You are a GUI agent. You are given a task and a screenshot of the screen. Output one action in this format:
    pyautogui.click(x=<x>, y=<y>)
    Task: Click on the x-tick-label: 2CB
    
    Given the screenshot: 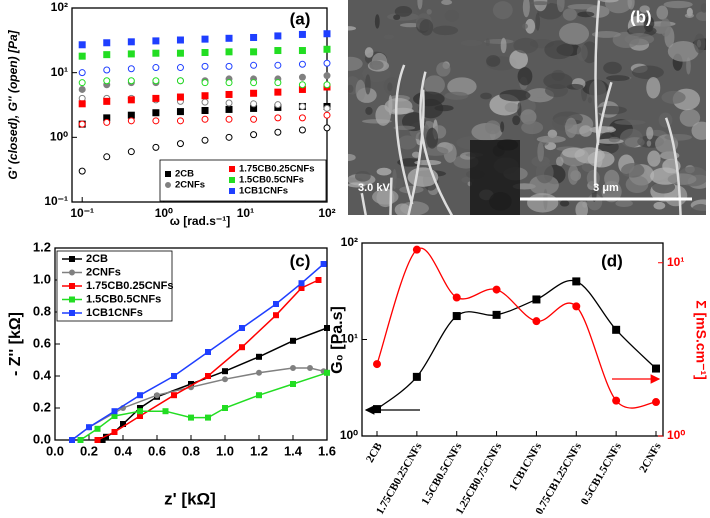 What is the action you would take?
    pyautogui.click(x=374, y=452)
    